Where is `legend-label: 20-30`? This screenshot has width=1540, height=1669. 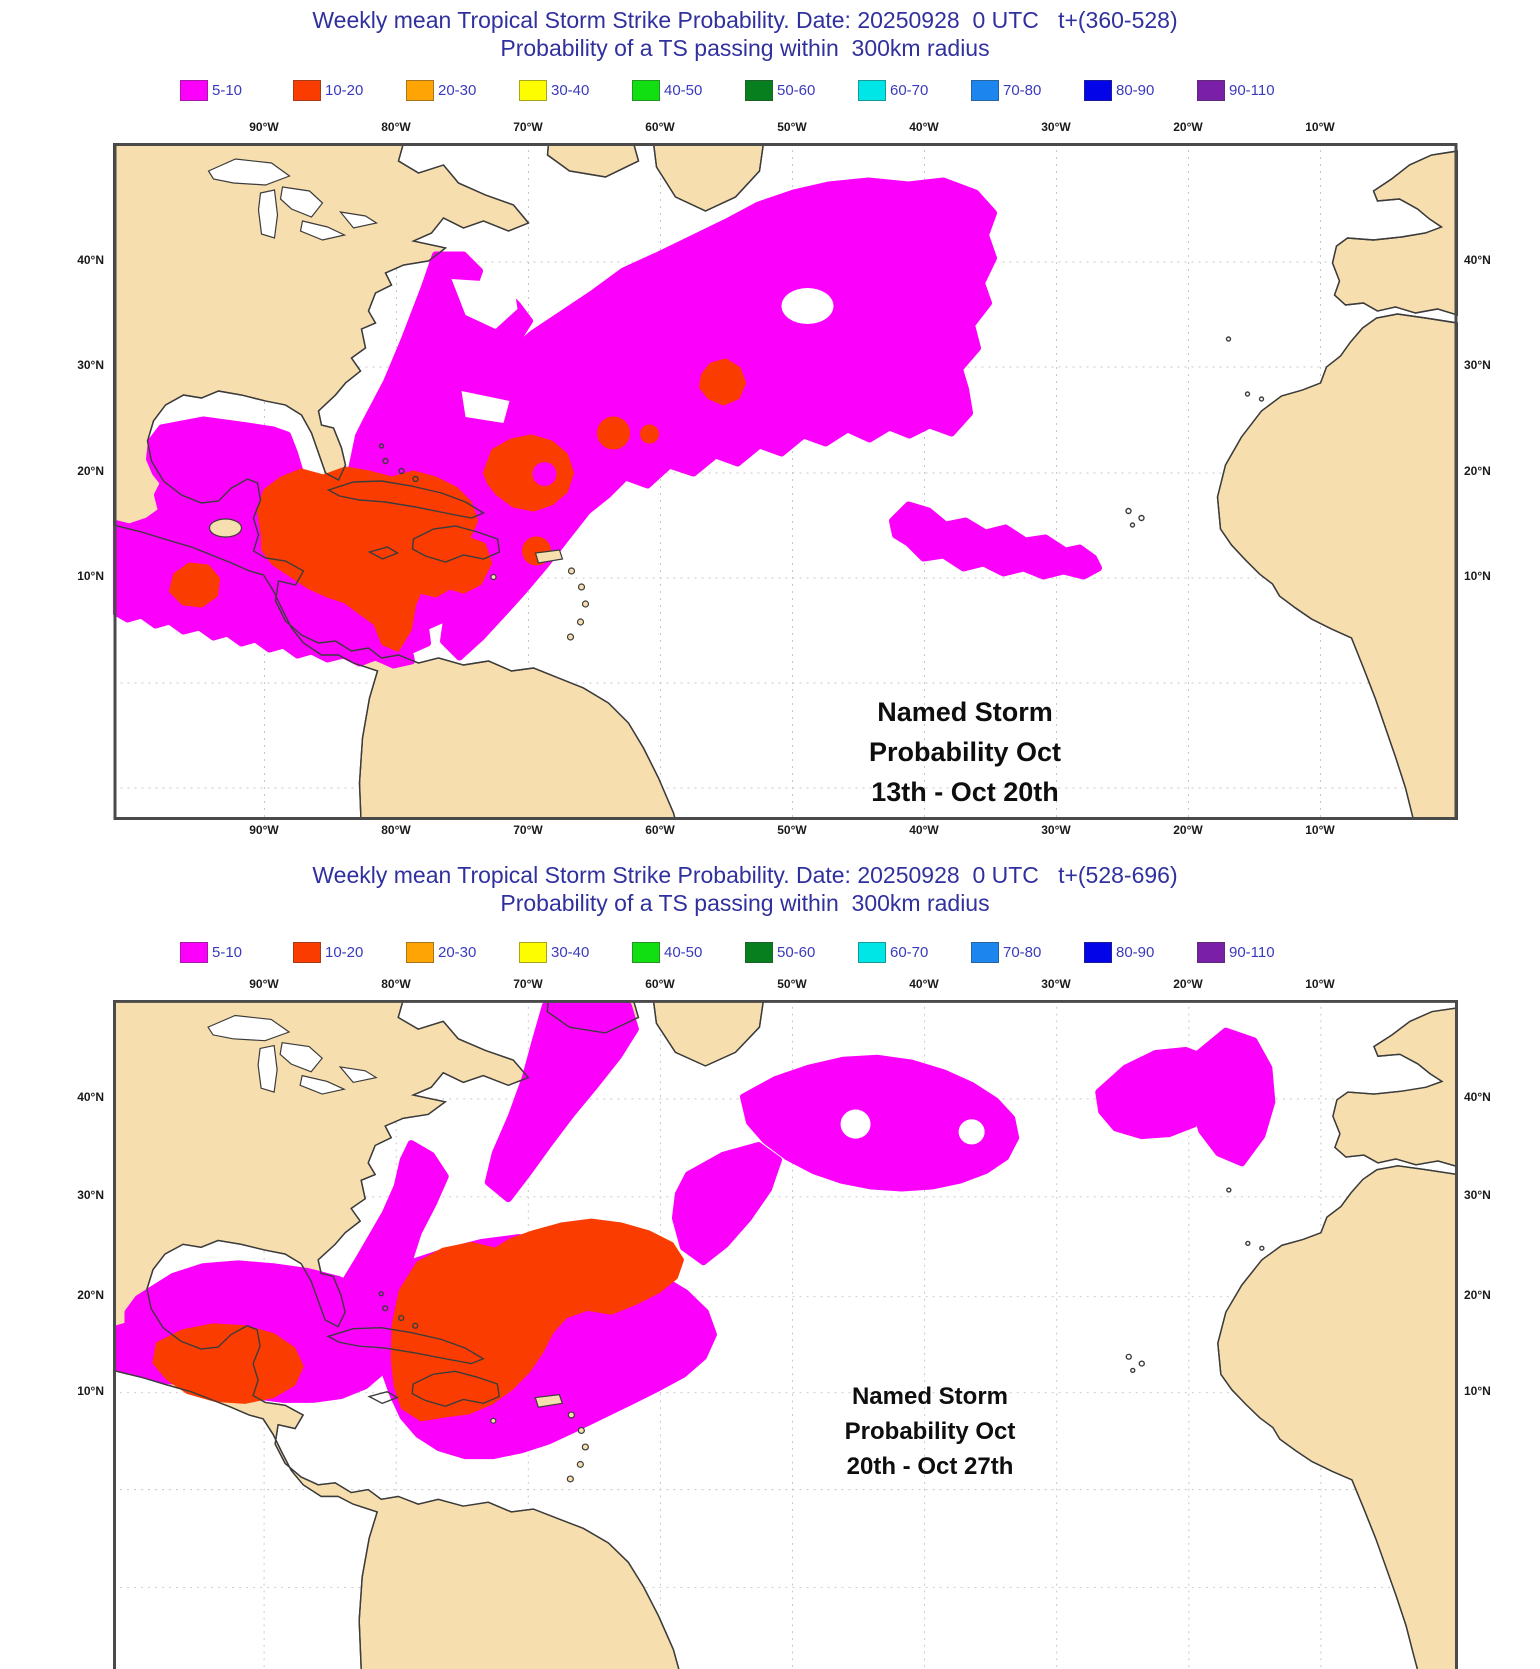
legend-label: 20-30 is located at coordinates (457, 90).